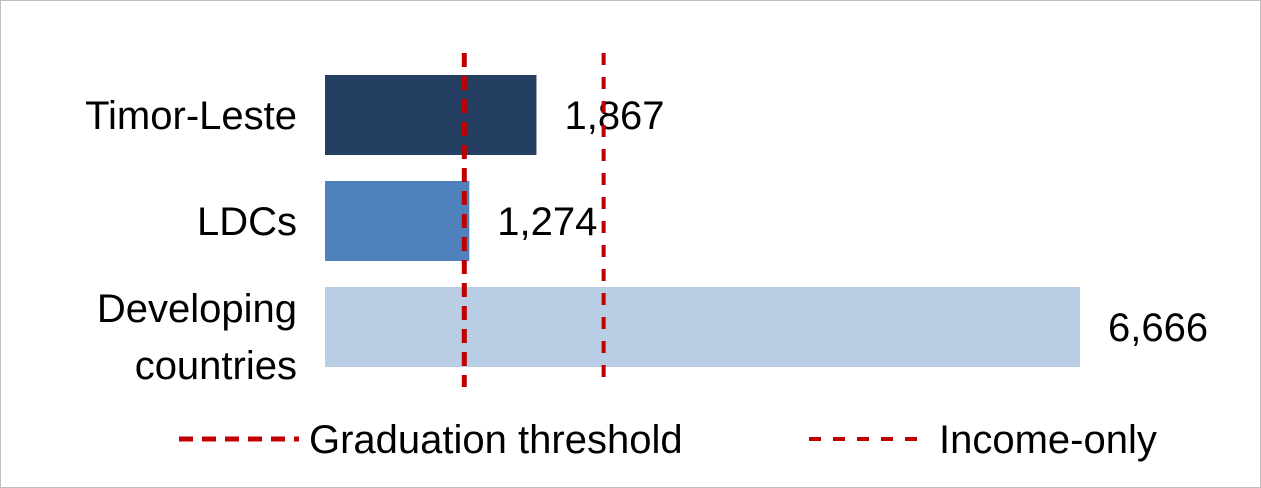 The image size is (1261, 488). Describe the element at coordinates (1048, 440) in the screenshot. I see `legend-label-income-only: Income-only` at that location.